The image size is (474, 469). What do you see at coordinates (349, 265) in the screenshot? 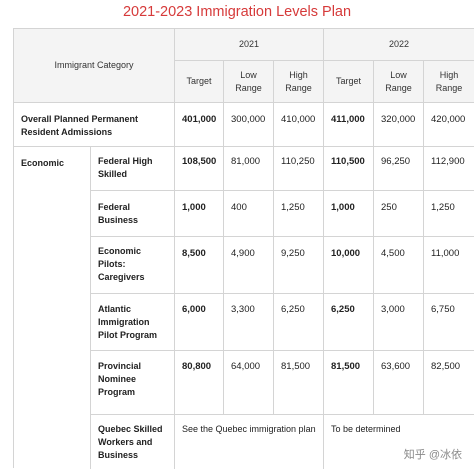
I see `caregivers-2022-target: 10,000` at bounding box center [349, 265].